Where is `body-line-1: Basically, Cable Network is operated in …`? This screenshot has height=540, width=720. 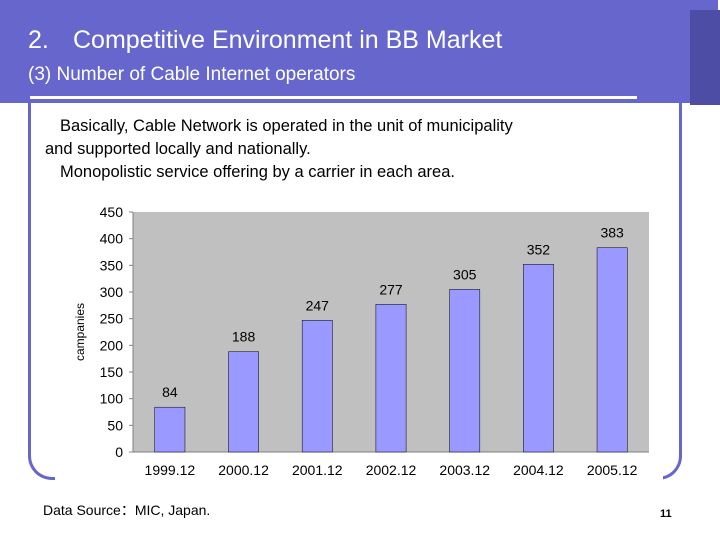
body-line-1: Basically, Cable Network is operated in … is located at coordinates (286, 126).